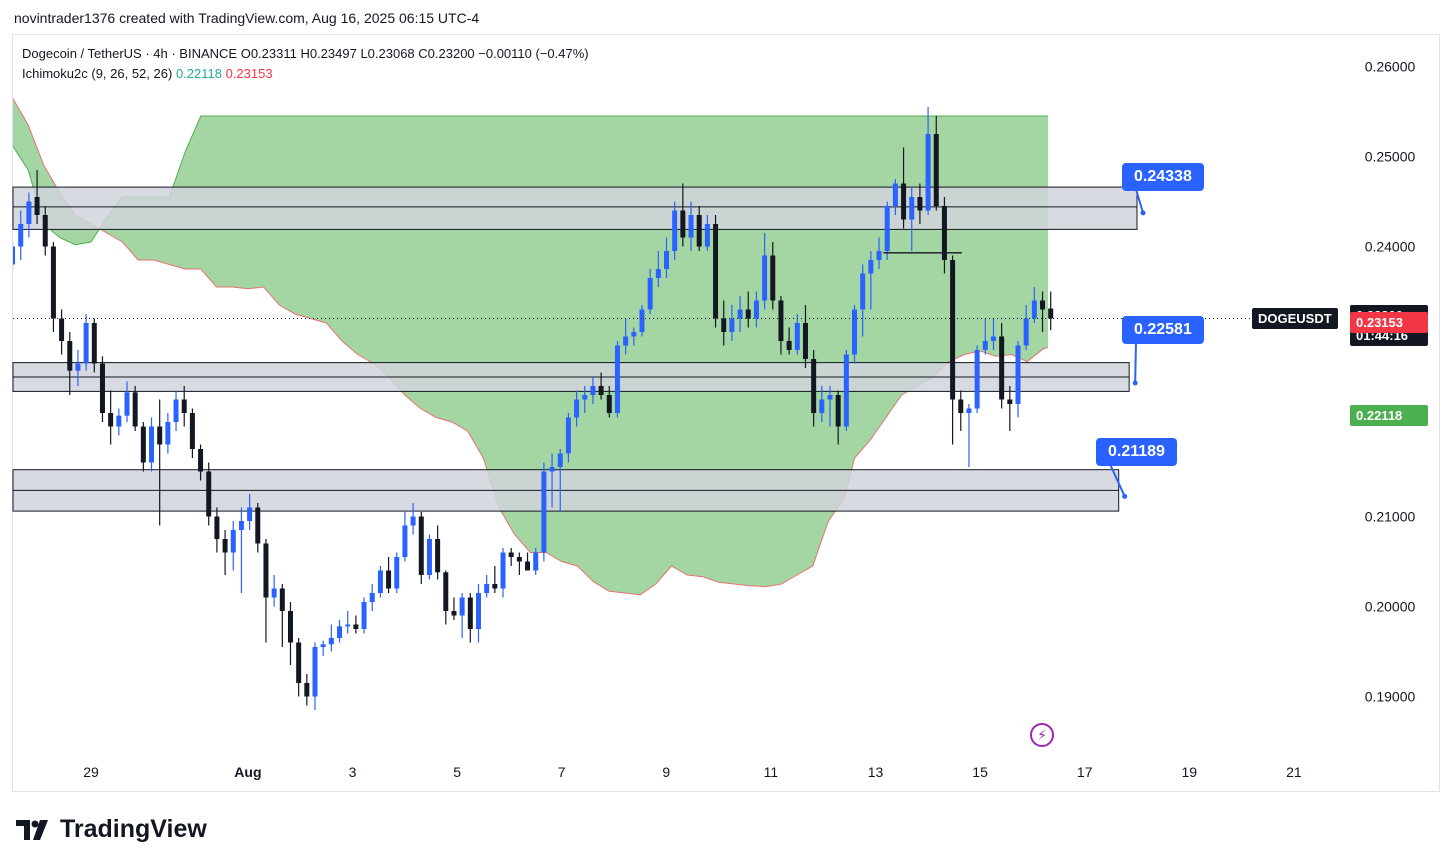  I want to click on indicator-value-green: 0.22118, so click(198, 73).